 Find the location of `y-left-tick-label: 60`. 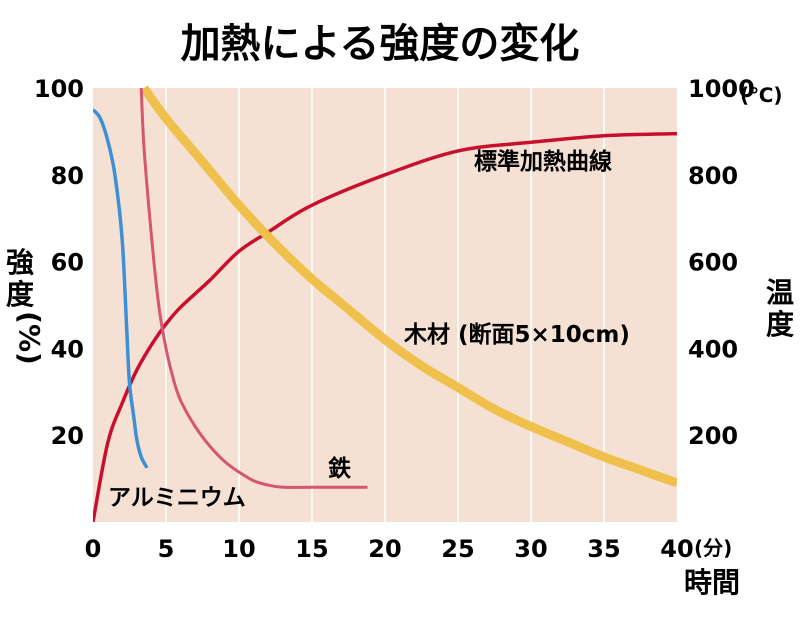

y-left-tick-label: 60 is located at coordinates (67, 263).